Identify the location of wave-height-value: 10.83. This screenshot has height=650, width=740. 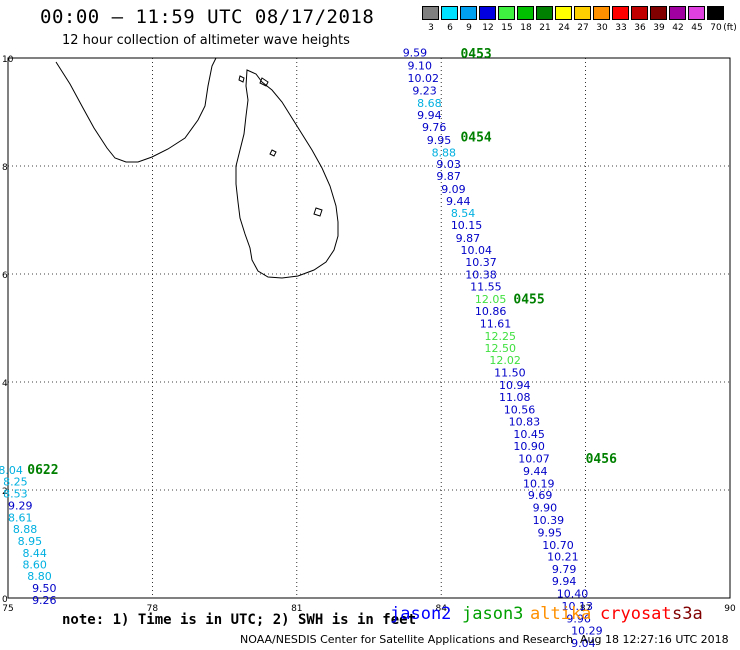
(525, 422).